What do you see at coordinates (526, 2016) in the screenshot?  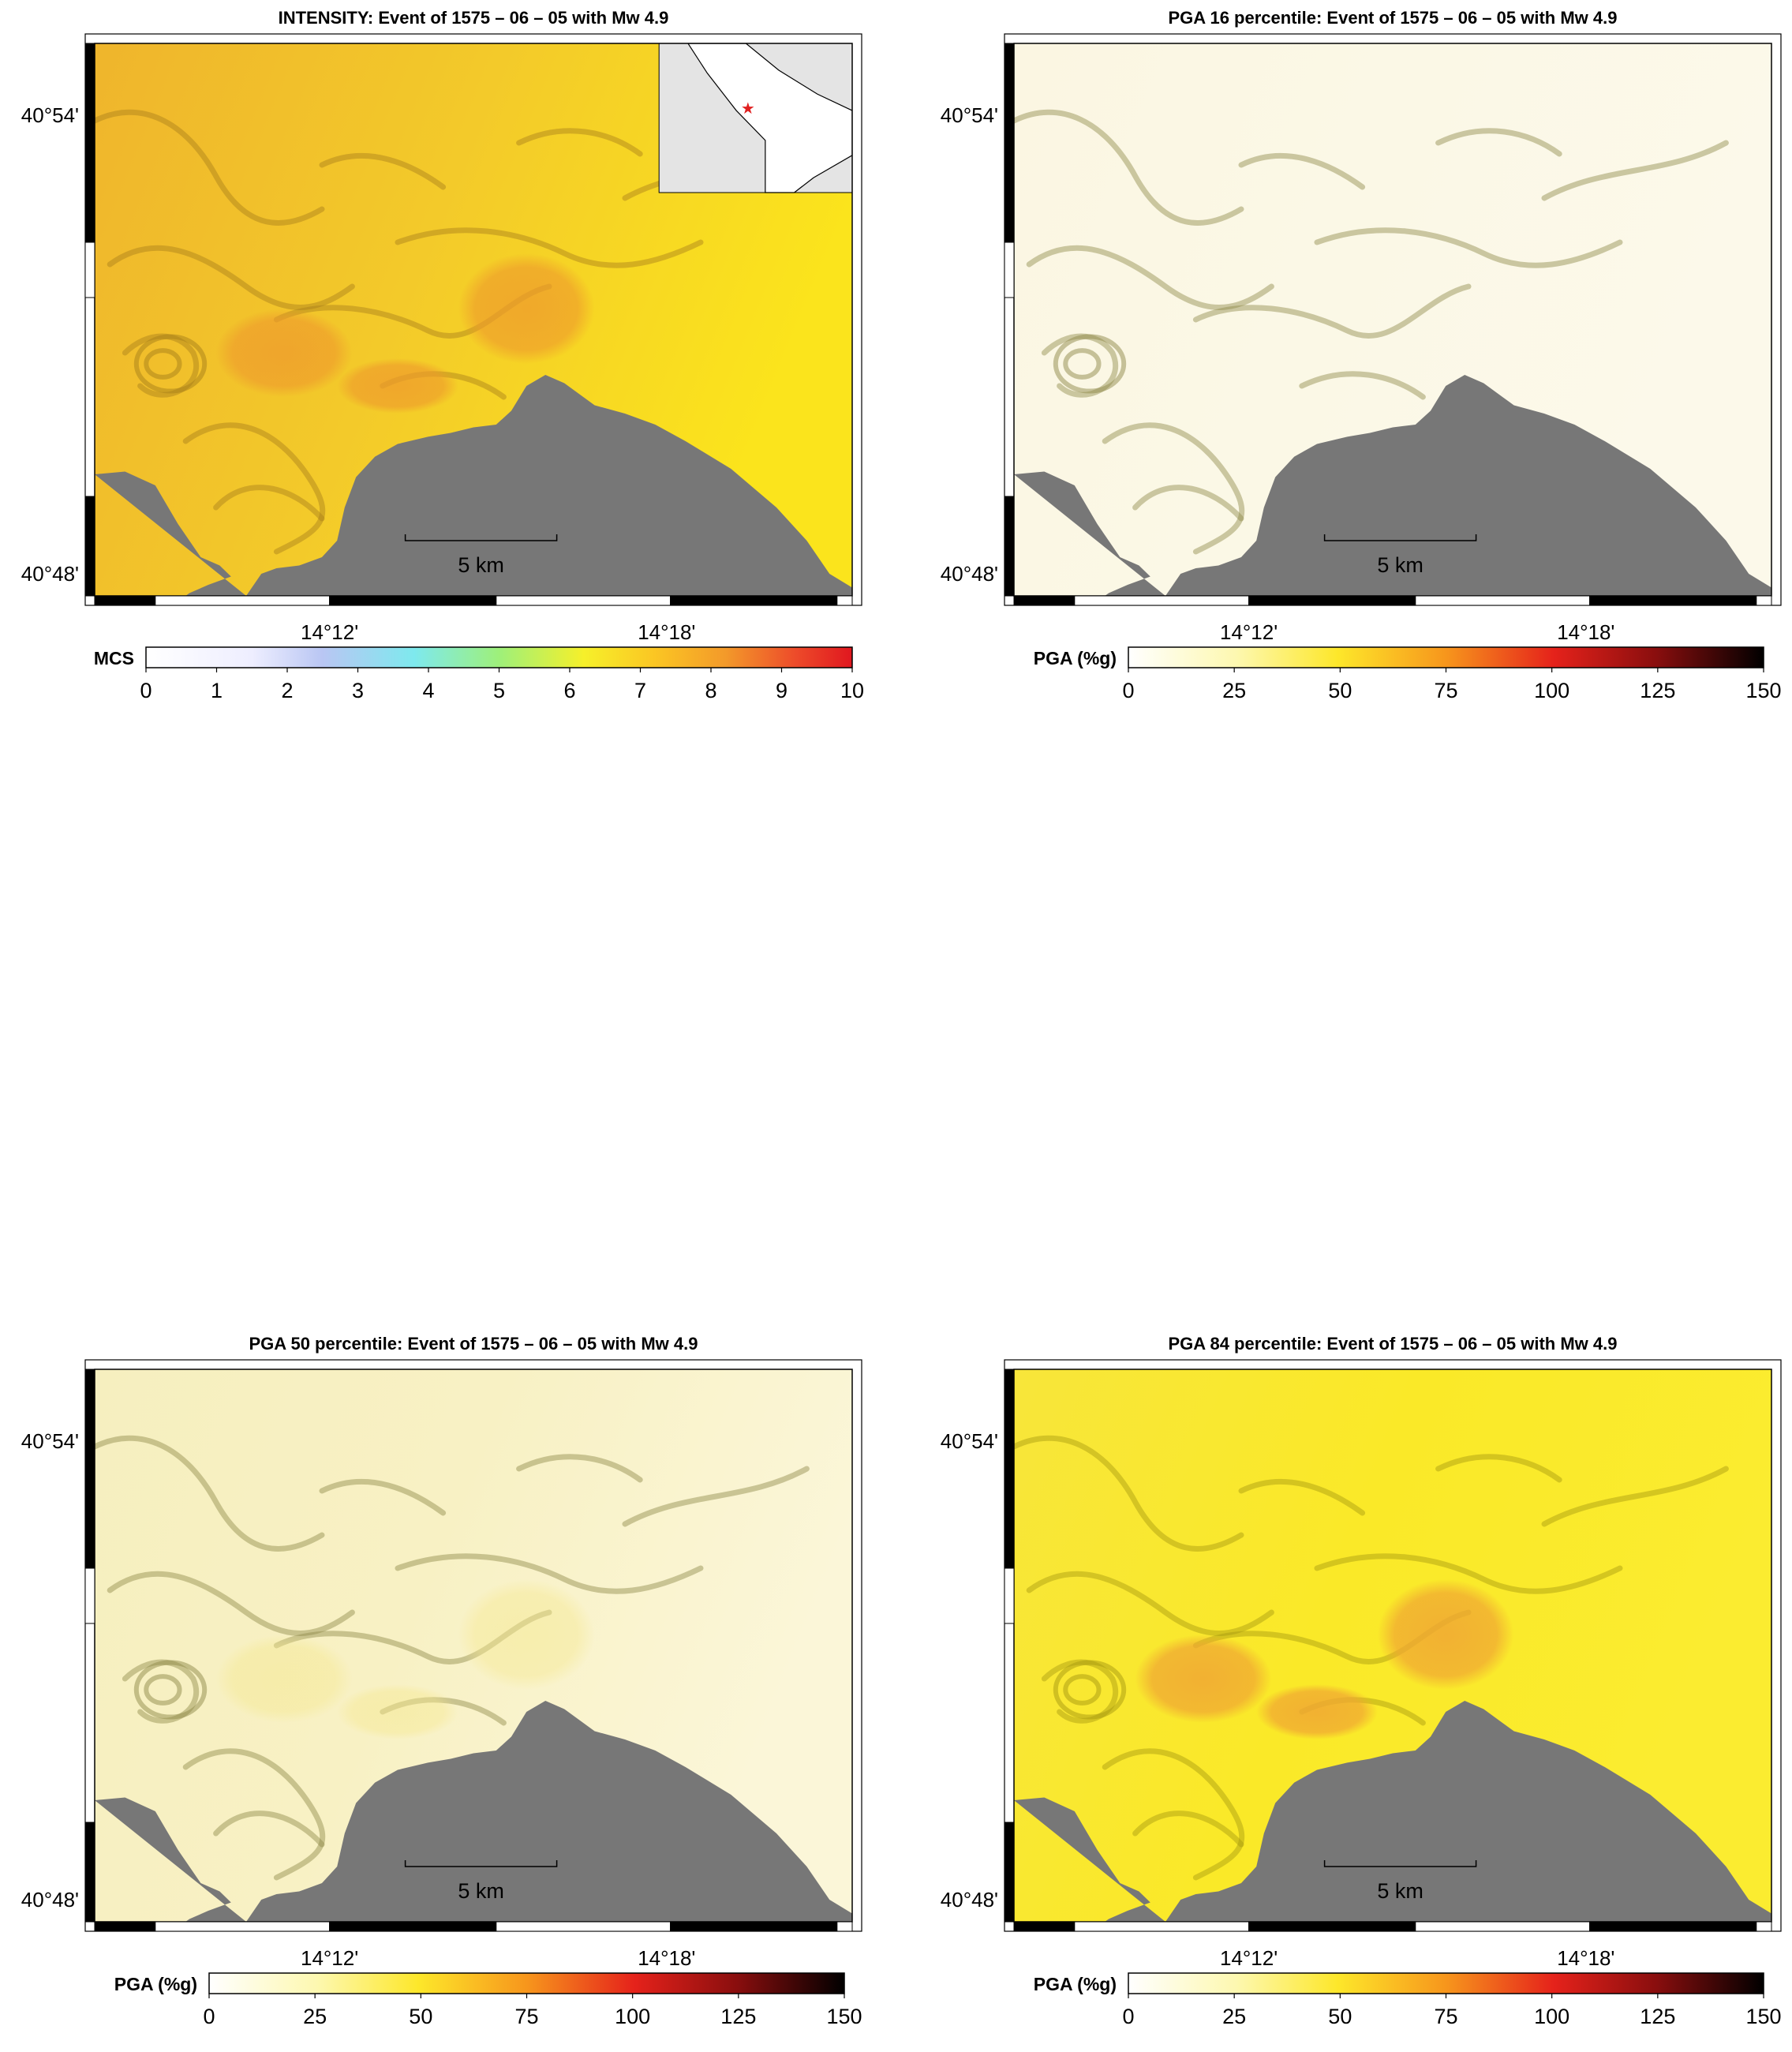 I see `colorbar-tick-label: 75` at bounding box center [526, 2016].